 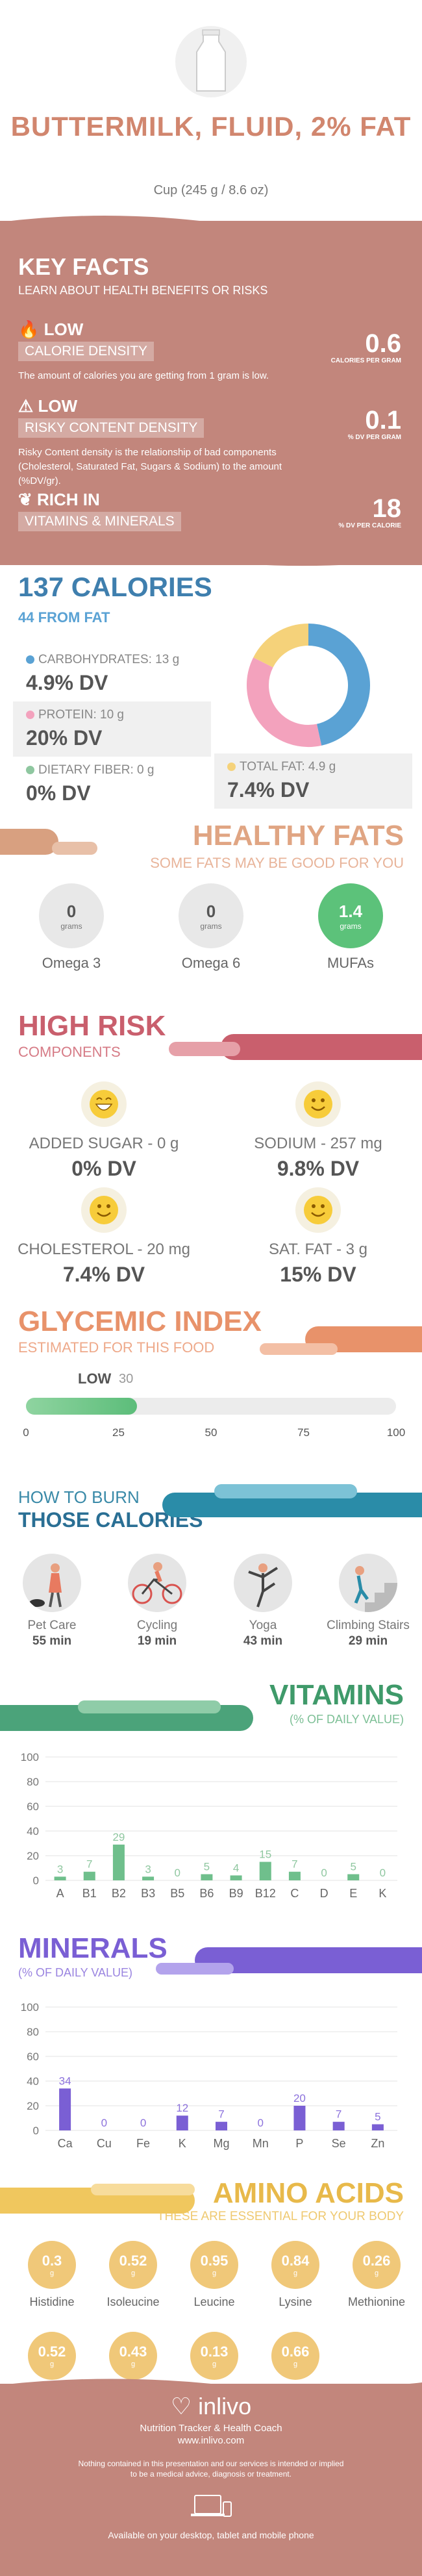 What do you see at coordinates (177, 1894) in the screenshot?
I see `vitamin-category-label: B5` at bounding box center [177, 1894].